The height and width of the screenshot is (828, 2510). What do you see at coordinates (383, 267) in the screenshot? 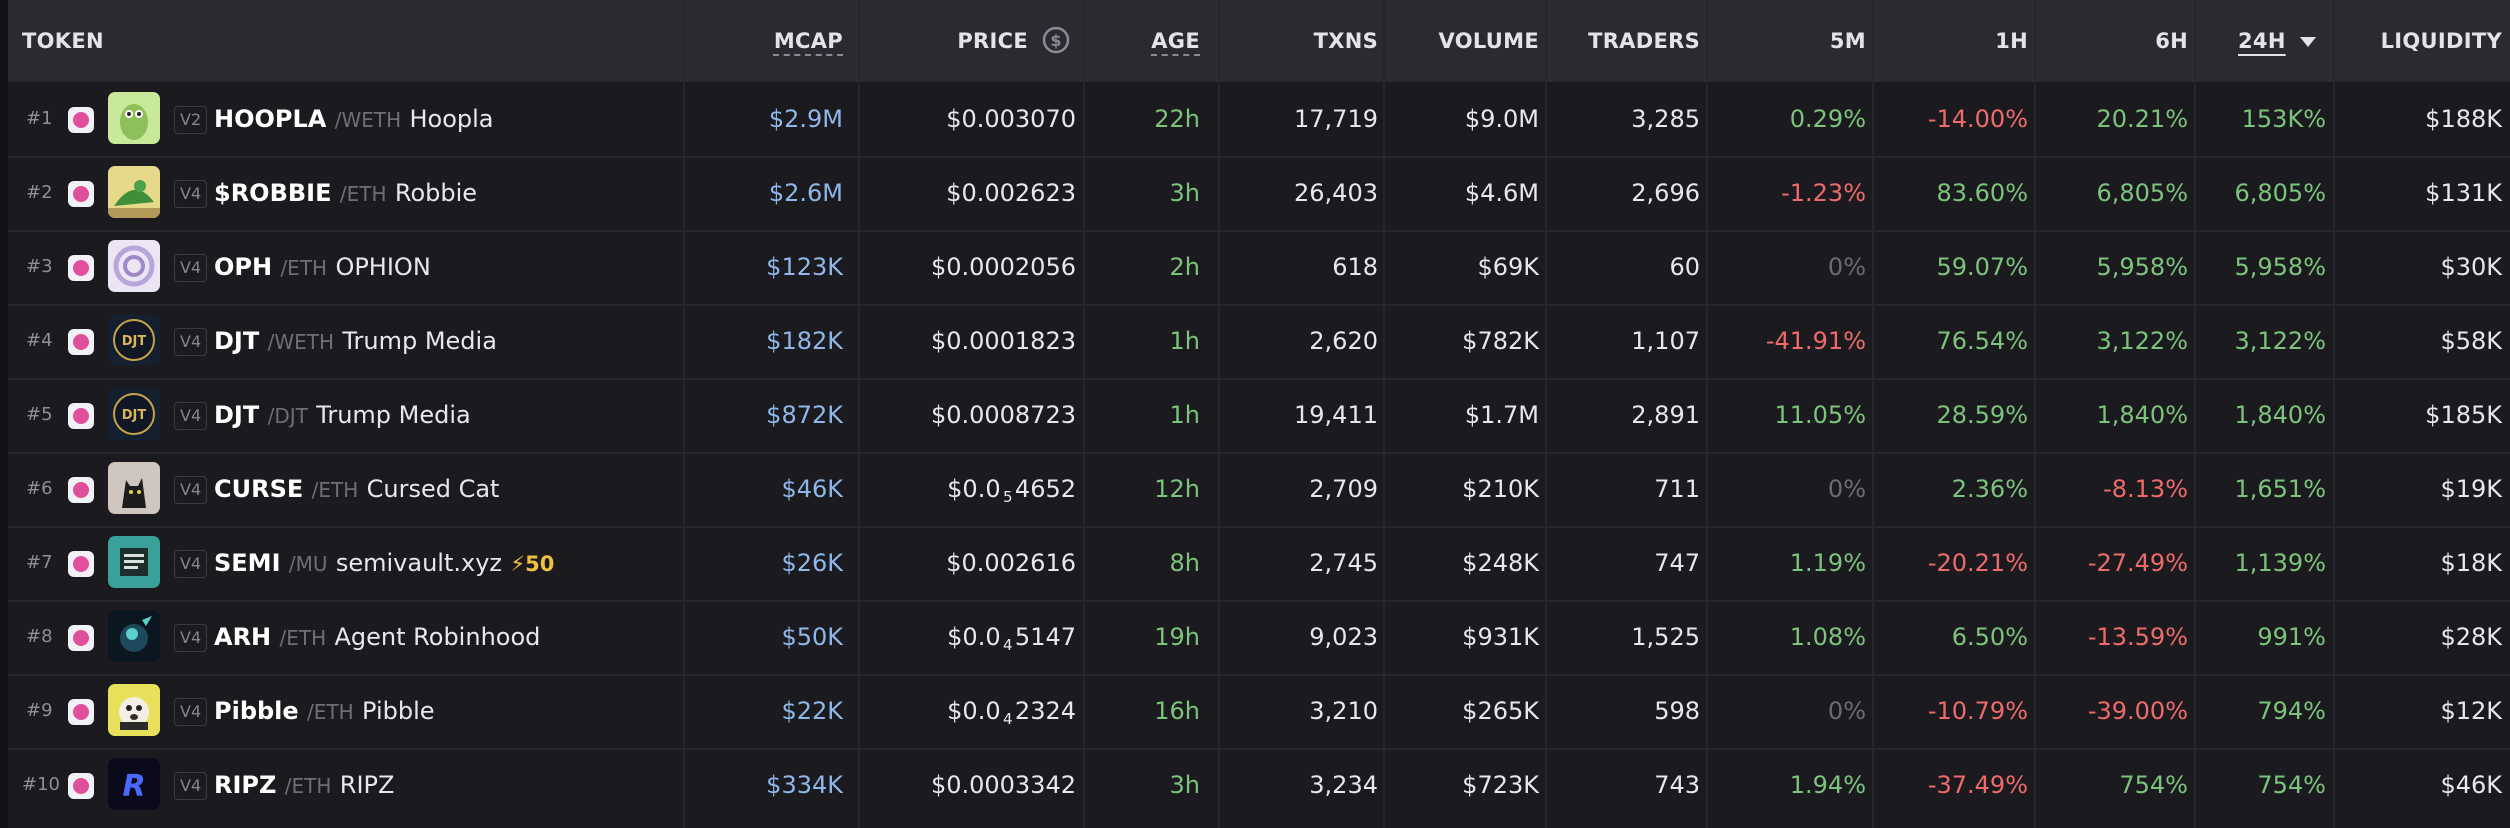
I see `token-name: OPHION` at bounding box center [383, 267].